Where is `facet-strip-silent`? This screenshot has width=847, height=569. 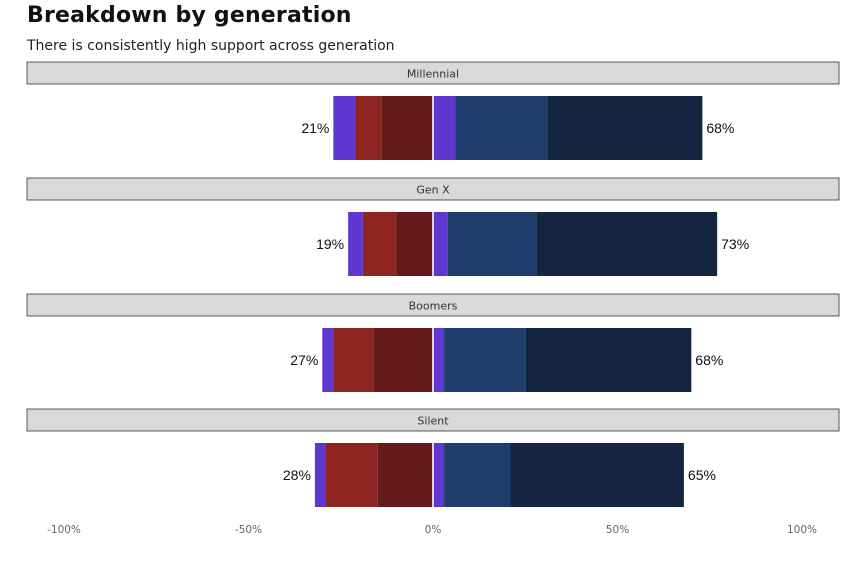
facet-strip-silent is located at coordinates (433, 420).